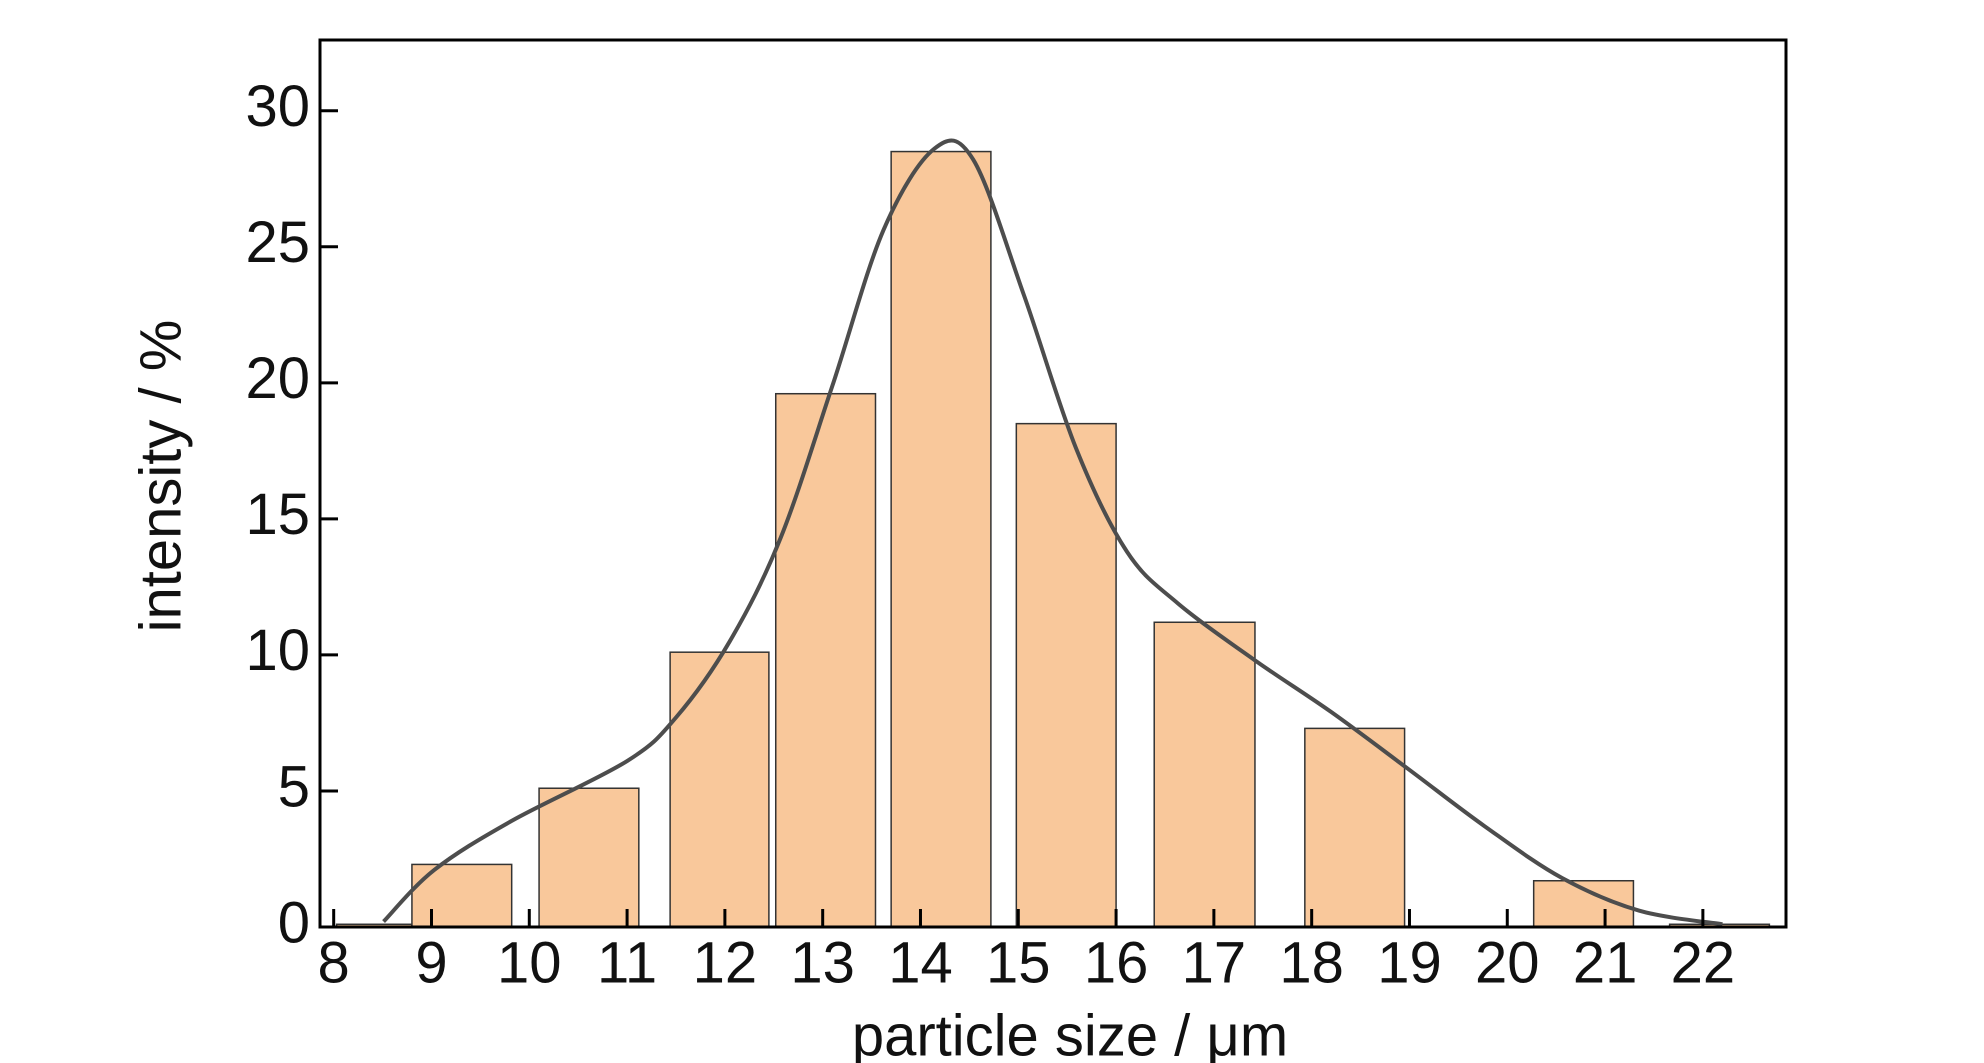 The width and height of the screenshot is (1984, 1063). I want to click on x-tick-label: 15, so click(1018, 962).